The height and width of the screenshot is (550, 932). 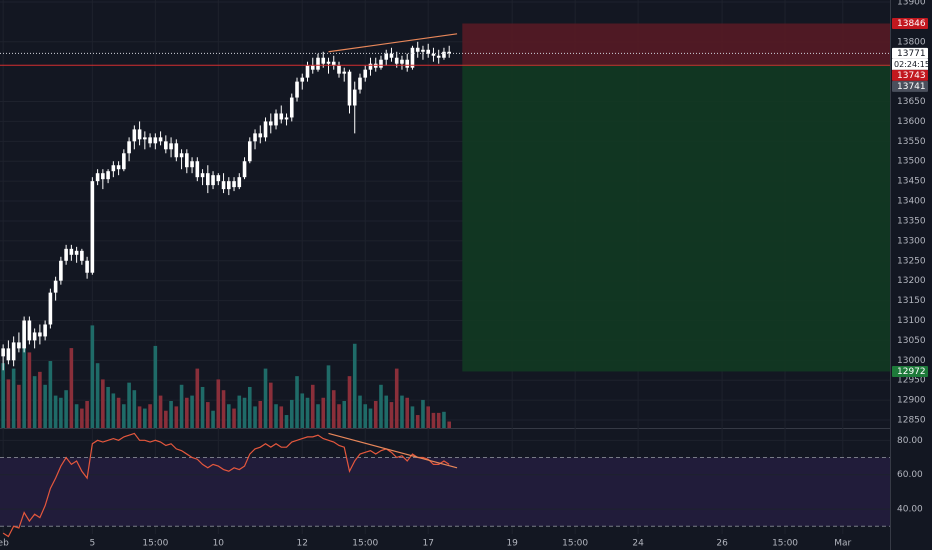 What do you see at coordinates (911, 421) in the screenshot?
I see `y-tick-label: 12850` at bounding box center [911, 421].